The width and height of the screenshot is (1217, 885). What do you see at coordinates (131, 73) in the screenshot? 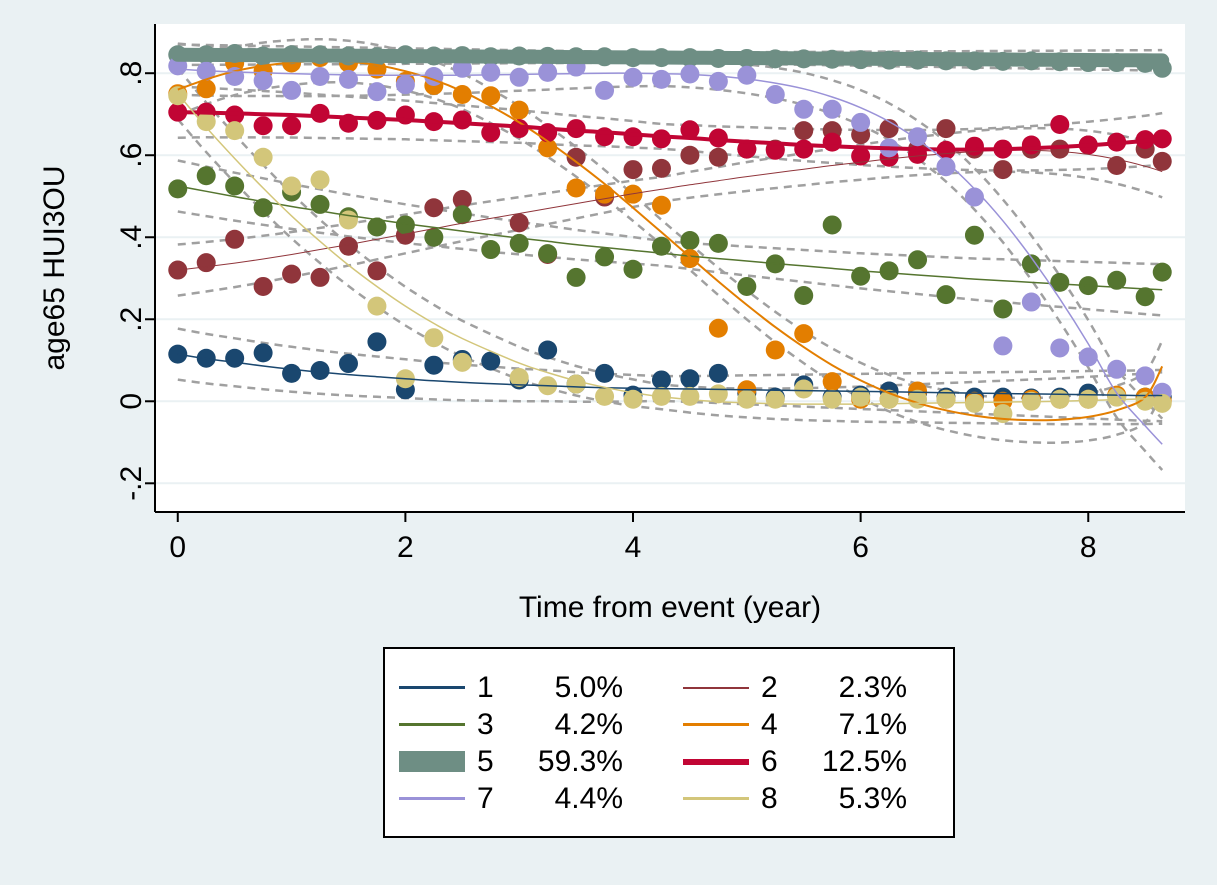
I see `y-tick-label: .8` at bounding box center [131, 73].